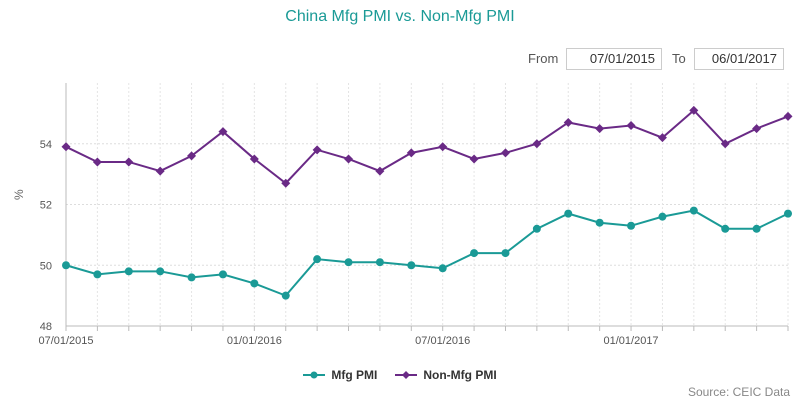 This screenshot has width=800, height=404. What do you see at coordinates (254, 341) in the screenshot?
I see `x-tick-label: 01/01/2016` at bounding box center [254, 341].